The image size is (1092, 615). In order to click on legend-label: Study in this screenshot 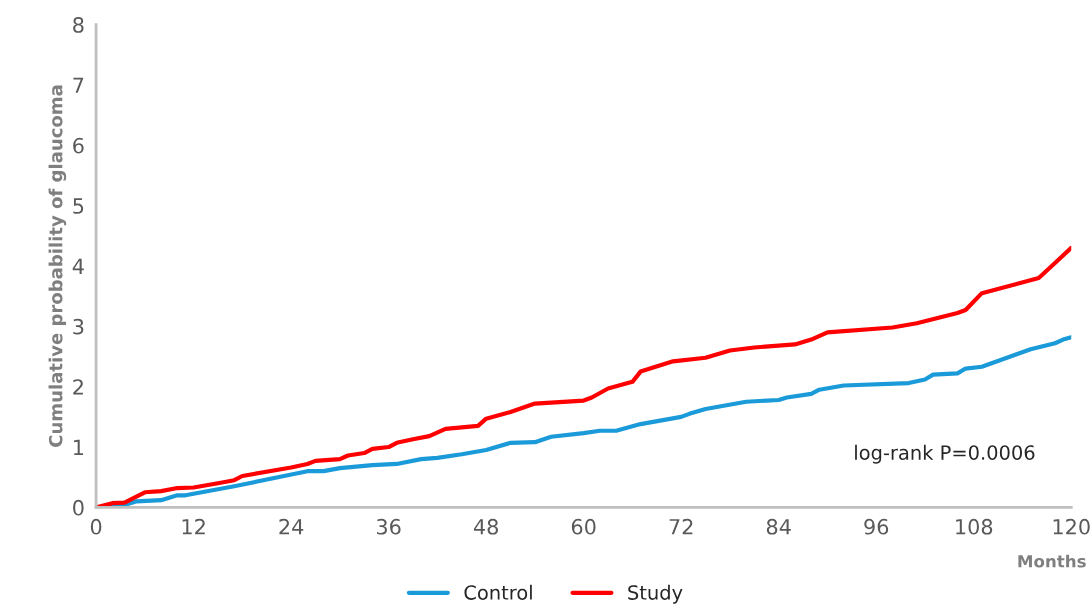, I will do `click(655, 594)`.